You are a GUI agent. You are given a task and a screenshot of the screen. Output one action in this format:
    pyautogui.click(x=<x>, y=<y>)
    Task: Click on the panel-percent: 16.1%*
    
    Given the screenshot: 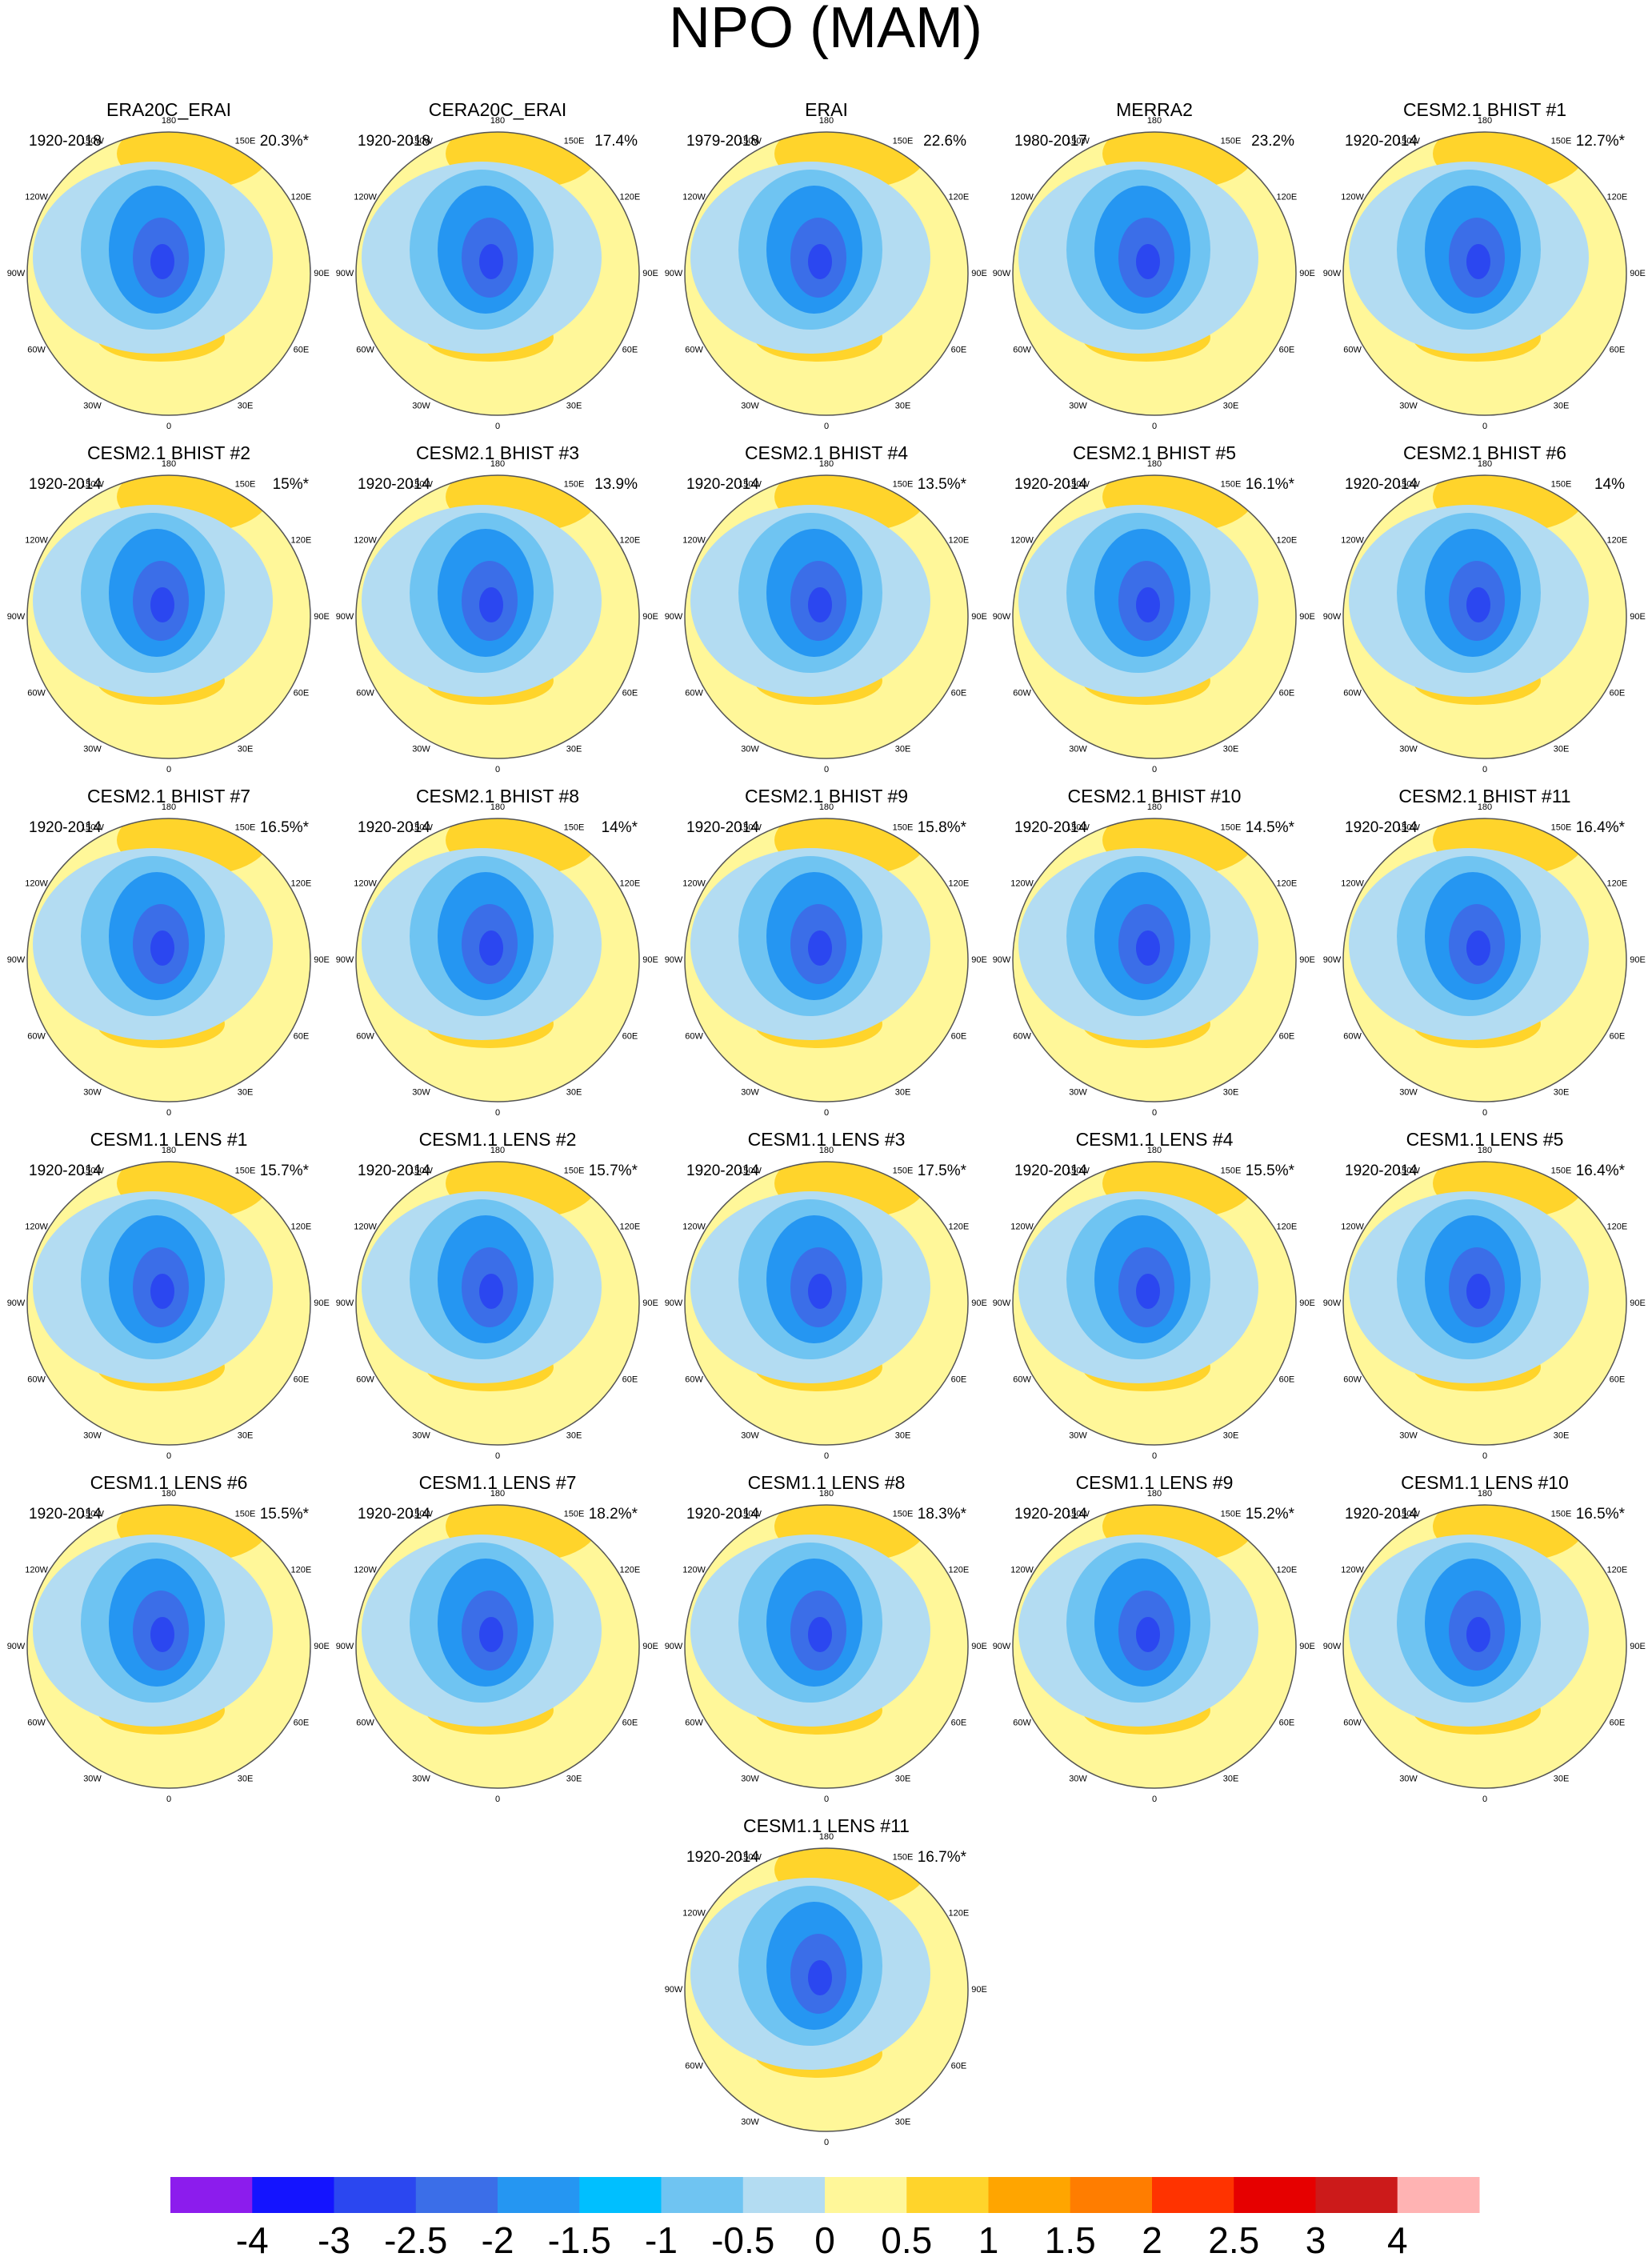 What is the action you would take?
    pyautogui.click(x=1270, y=485)
    